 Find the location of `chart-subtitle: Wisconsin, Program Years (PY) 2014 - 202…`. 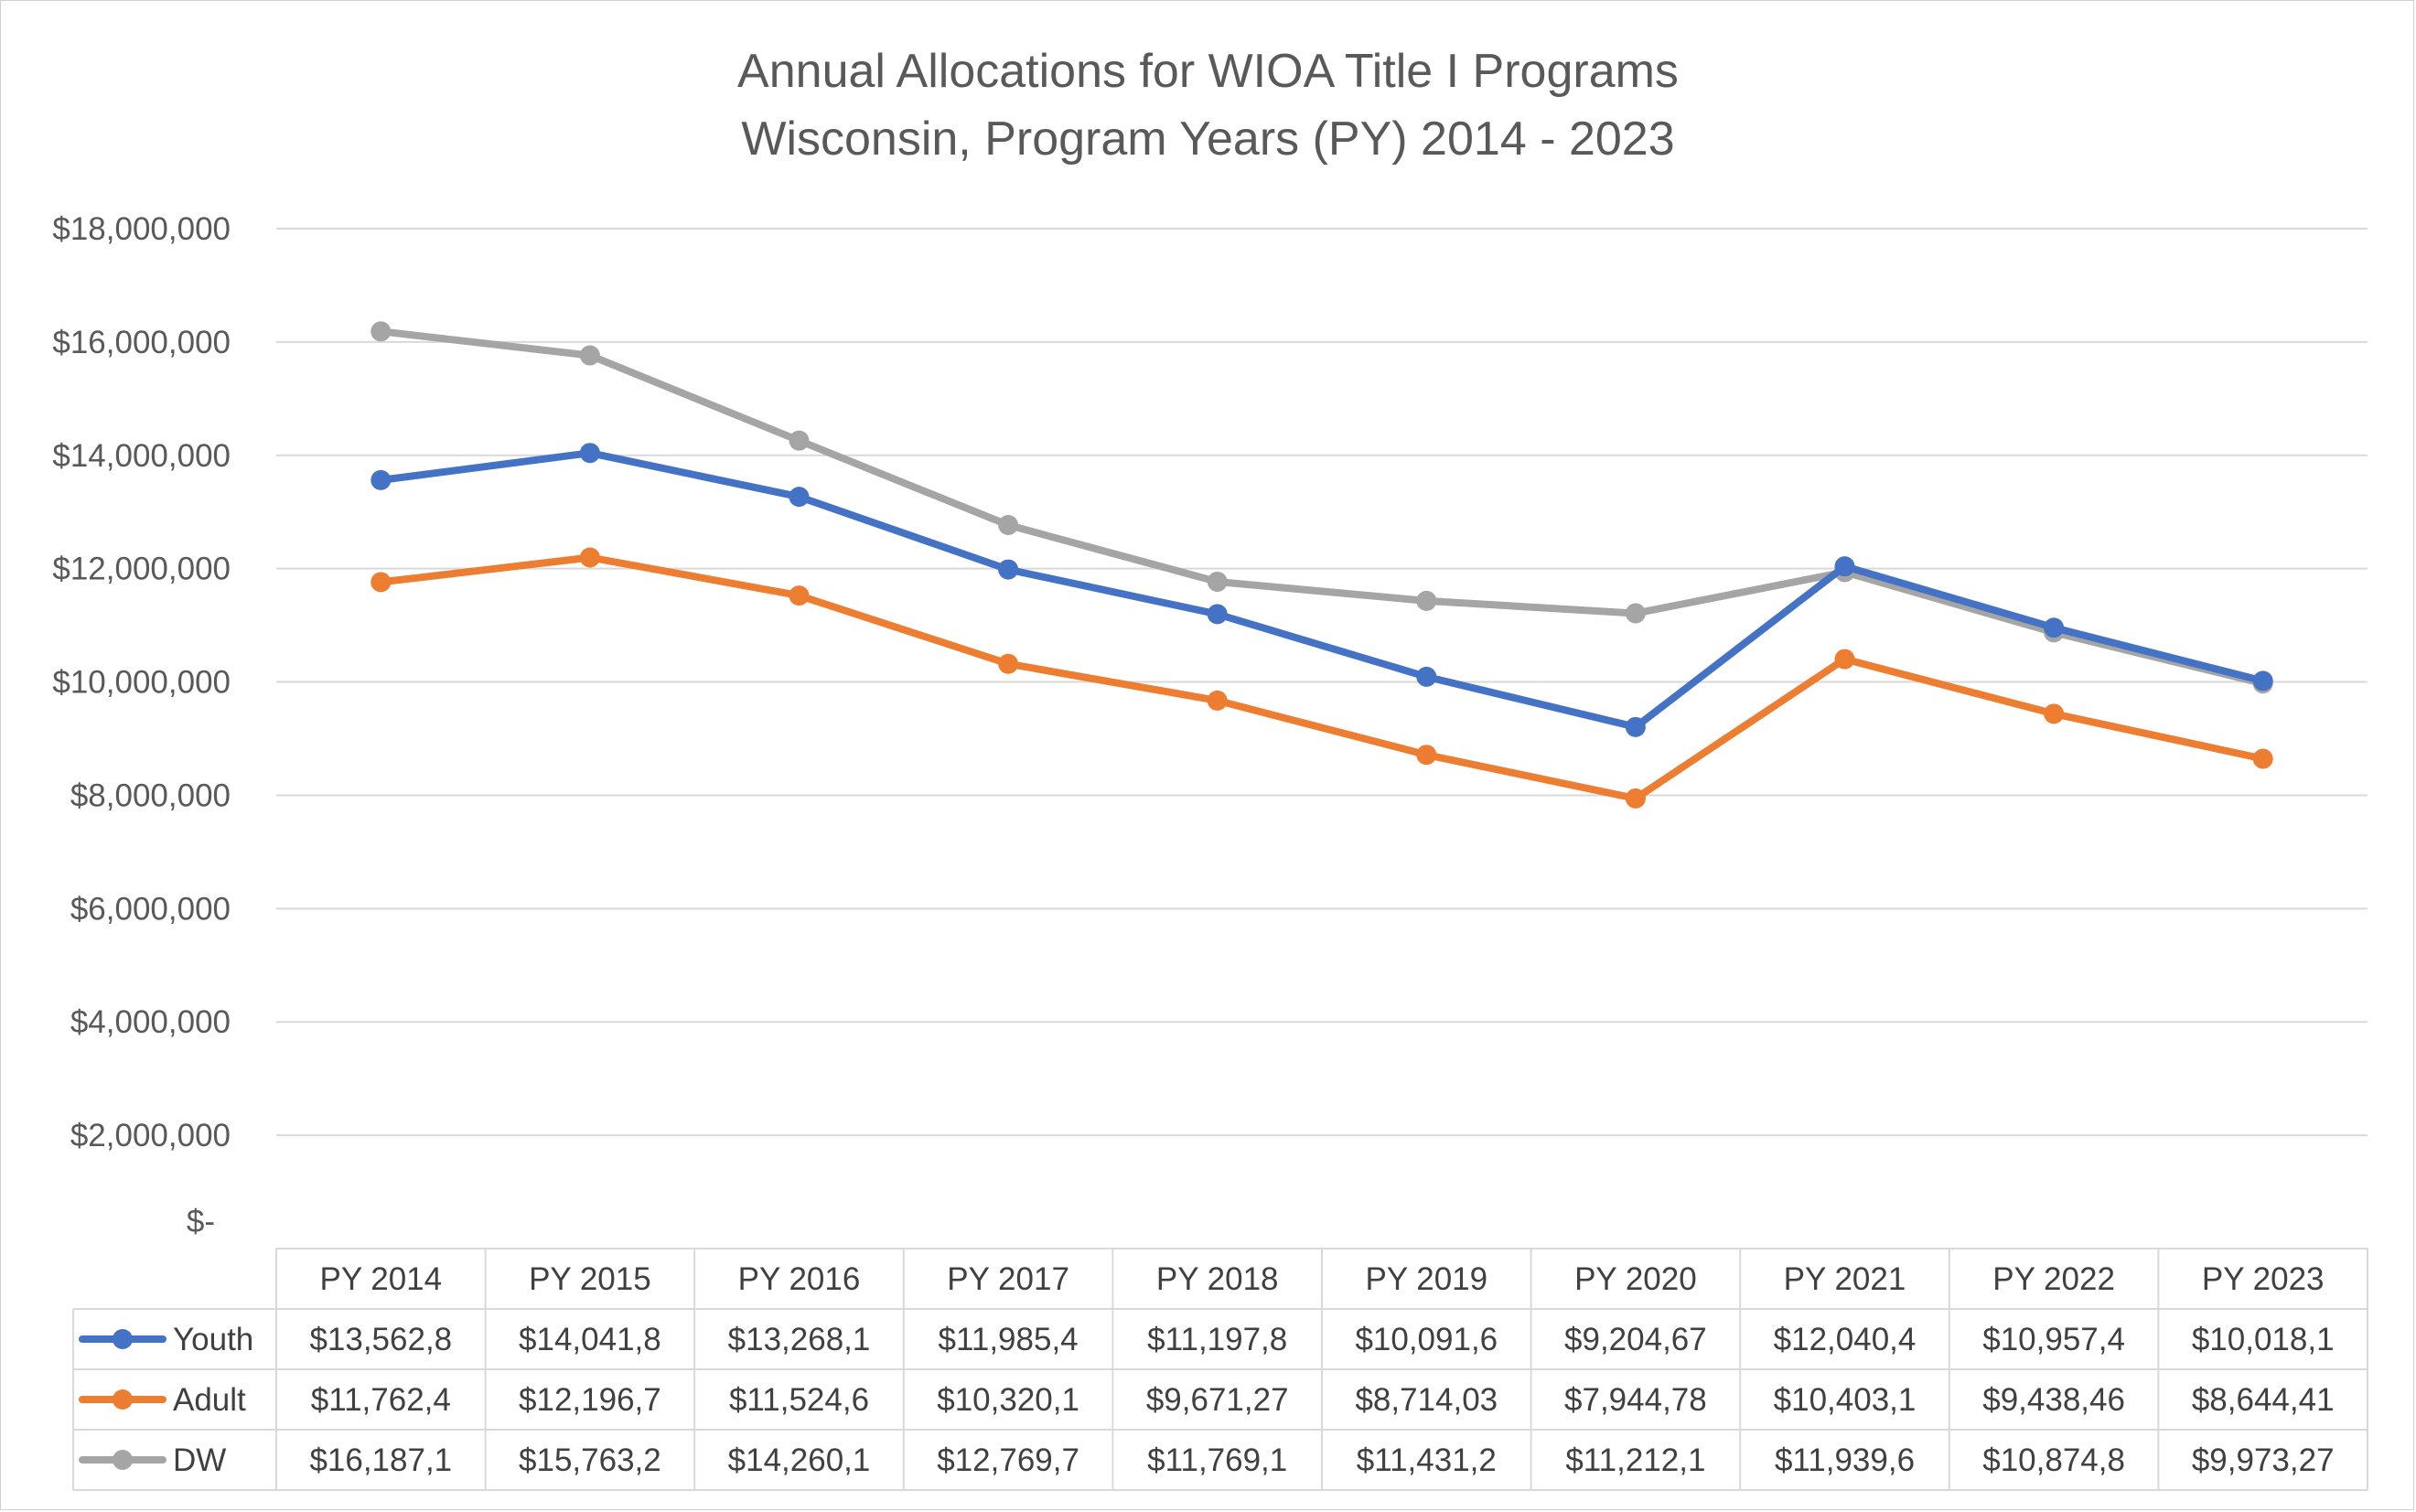

chart-subtitle: Wisconsin, Program Years (PY) 2014 - 202… is located at coordinates (1208, 139).